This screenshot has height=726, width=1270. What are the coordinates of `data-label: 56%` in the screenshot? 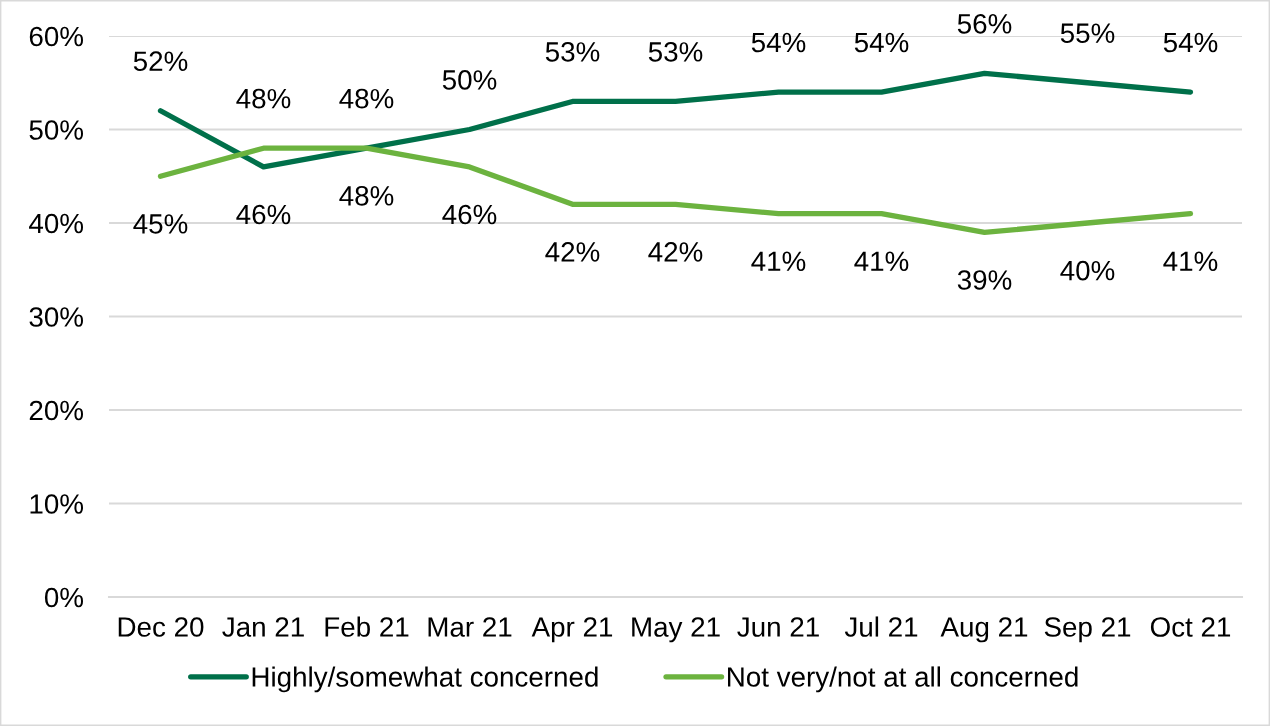 It's located at (984, 23).